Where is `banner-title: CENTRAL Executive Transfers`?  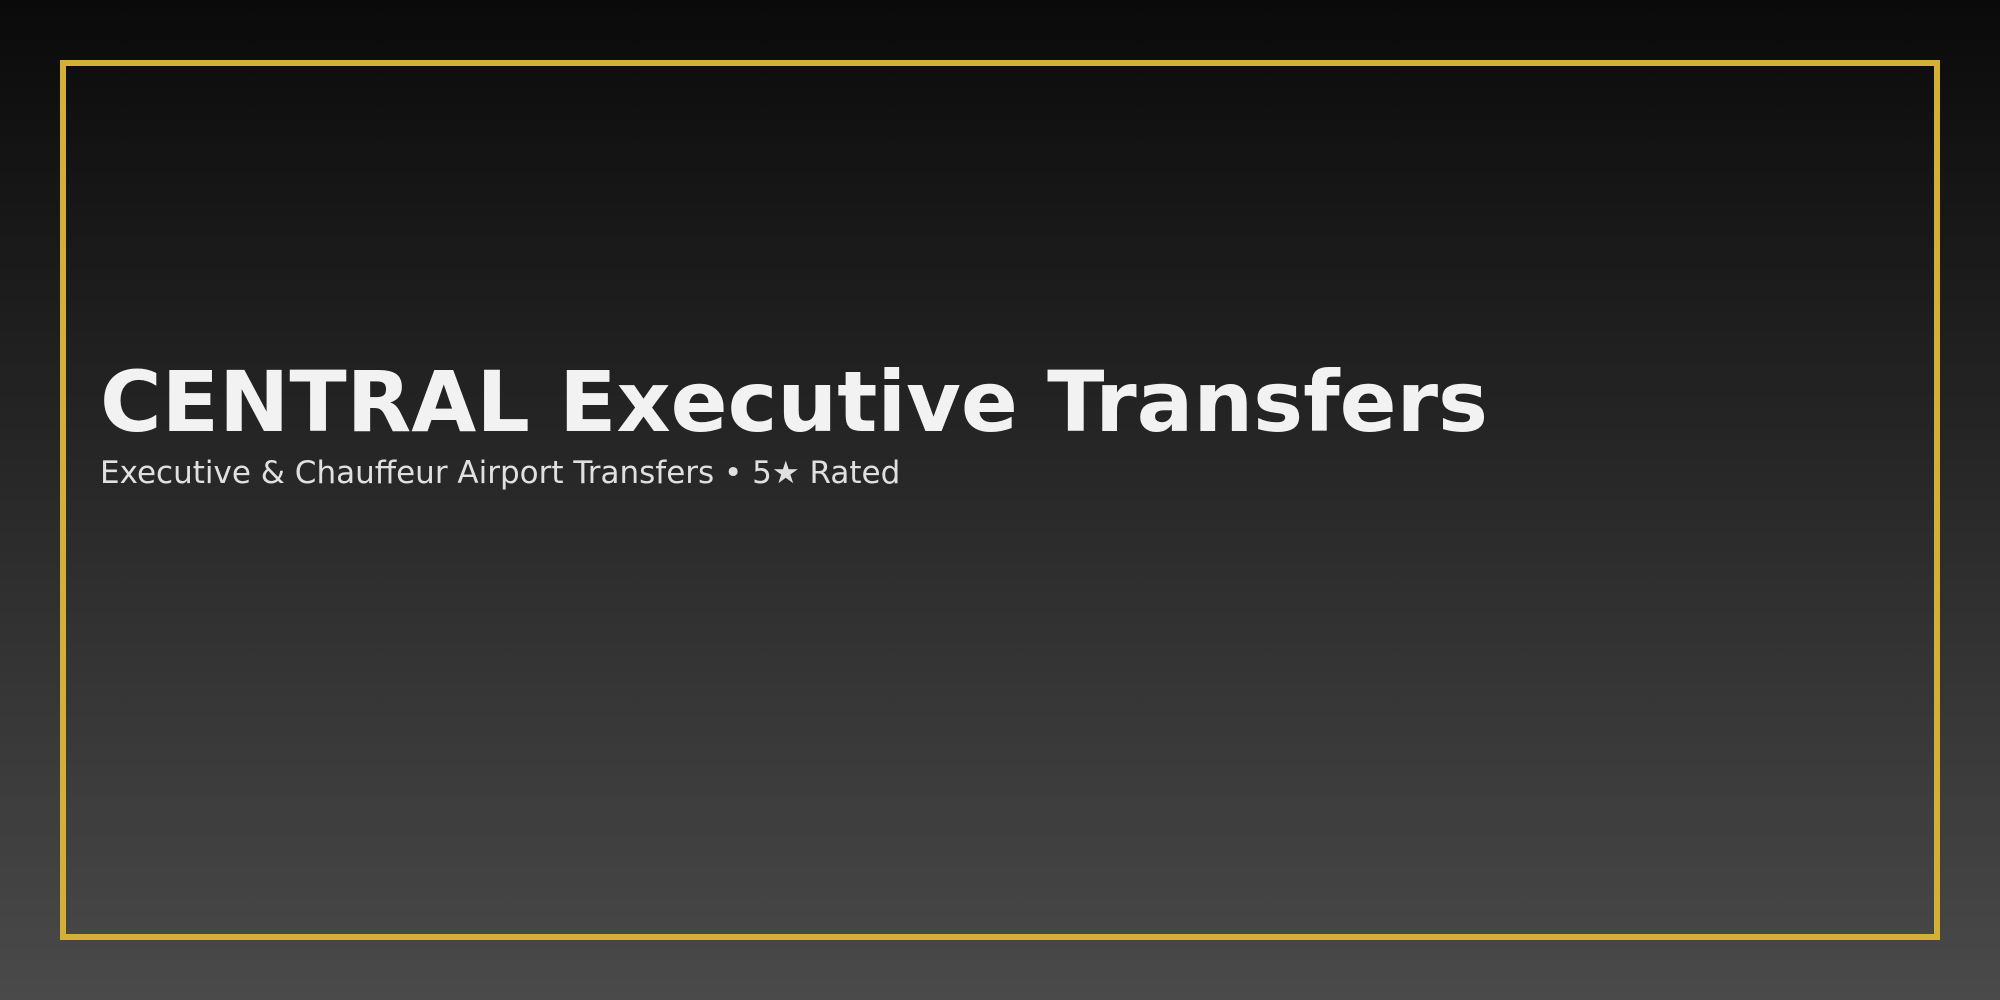 banner-title: CENTRAL Executive Transfers is located at coordinates (794, 402).